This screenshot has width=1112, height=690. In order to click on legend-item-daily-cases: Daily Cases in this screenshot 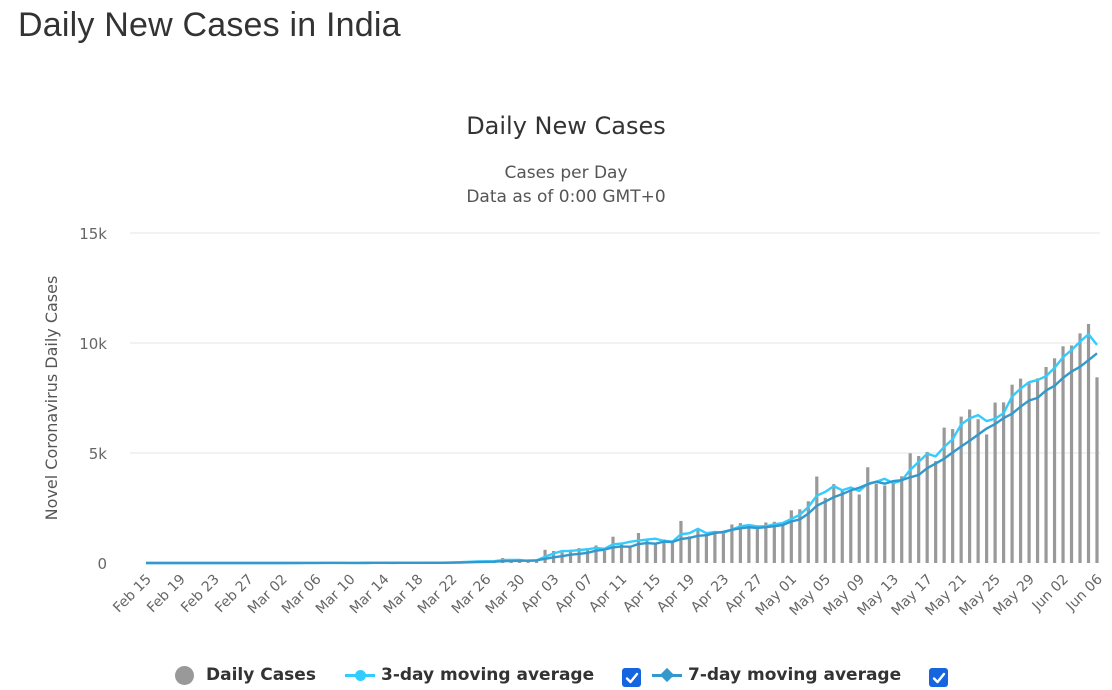, I will do `click(245, 675)`.